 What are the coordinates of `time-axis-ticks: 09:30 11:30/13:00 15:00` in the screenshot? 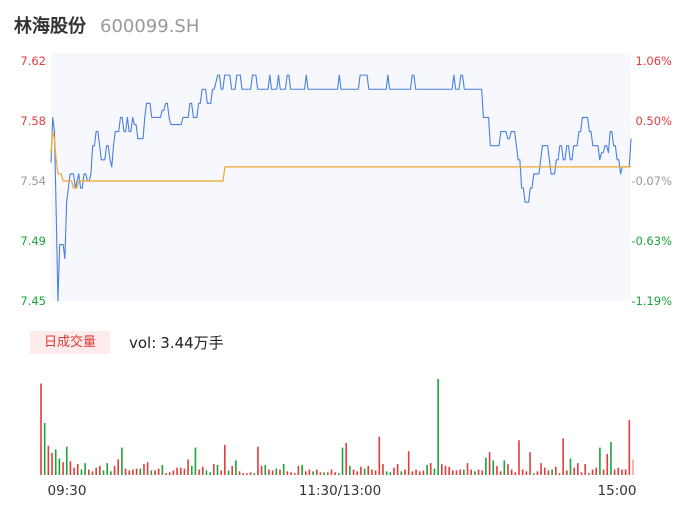 It's located at (342, 491).